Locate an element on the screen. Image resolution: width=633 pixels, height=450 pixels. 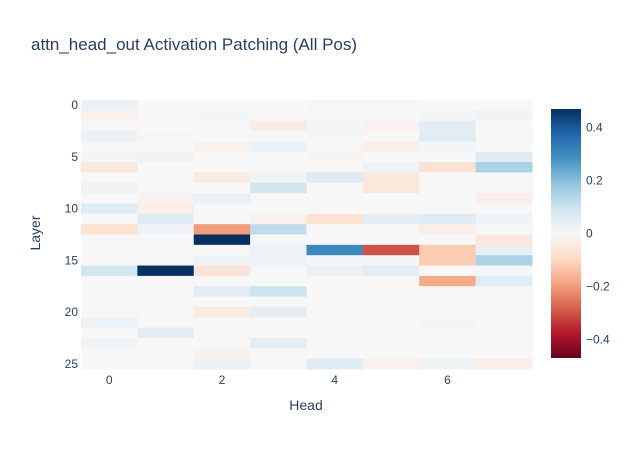
y-axis-title: Layer is located at coordinates (35, 232).